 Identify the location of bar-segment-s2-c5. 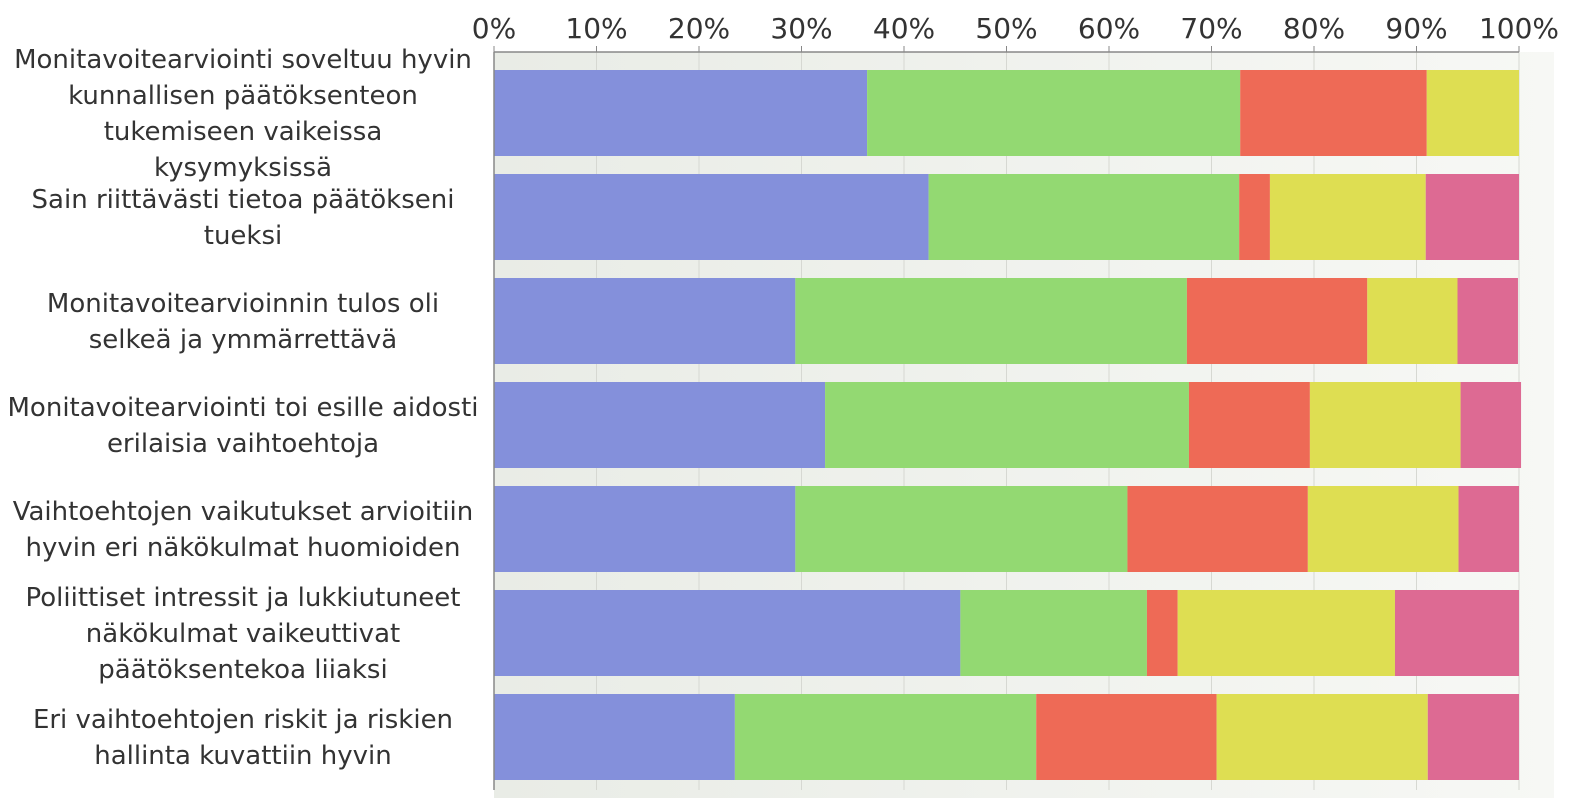
(961, 529).